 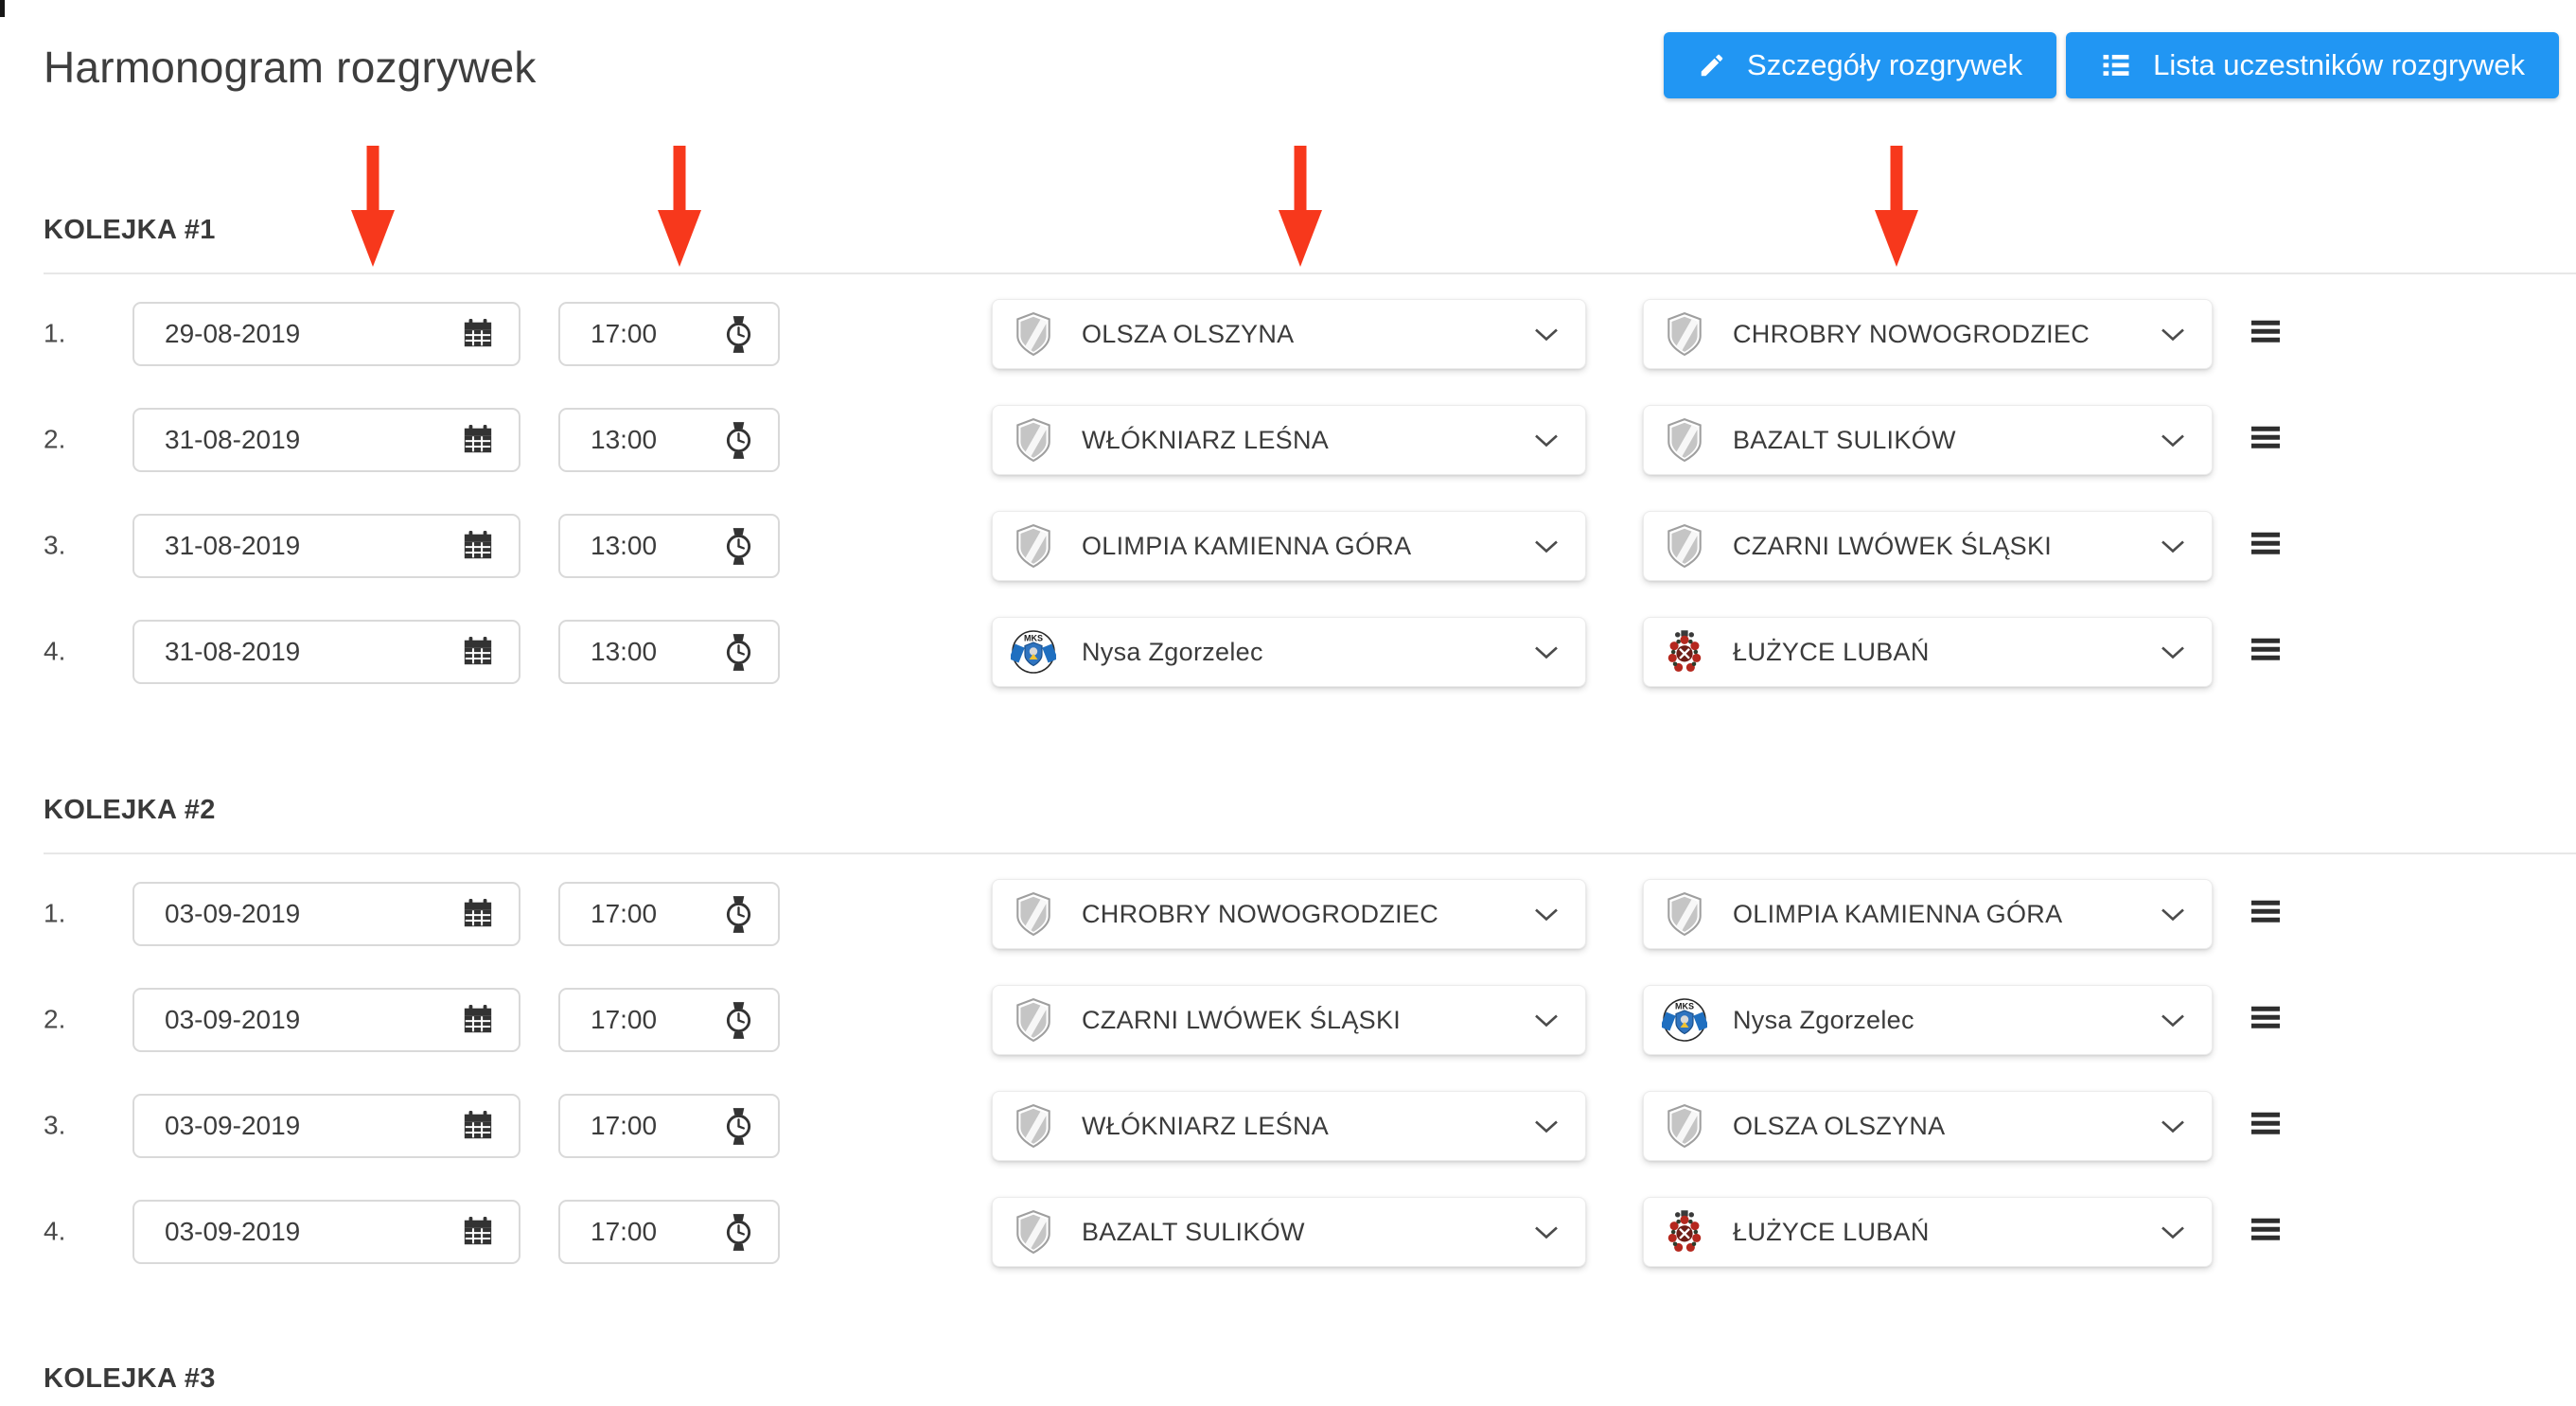 I want to click on home-team-select: OLSZA OLSZYNA, so click(x=1289, y=334).